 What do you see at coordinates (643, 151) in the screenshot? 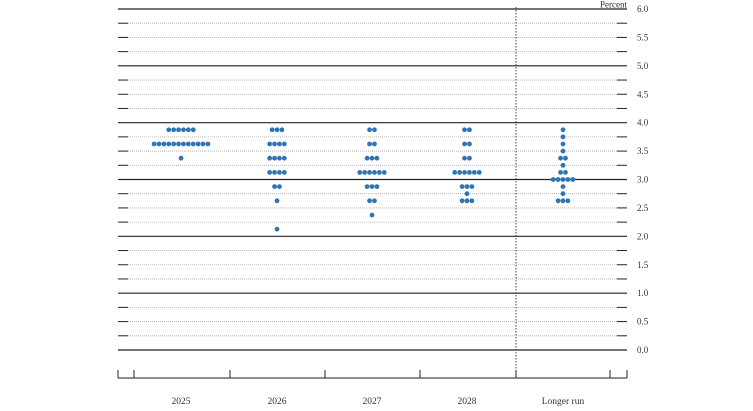
I see `y-tick-label: 3.5` at bounding box center [643, 151].